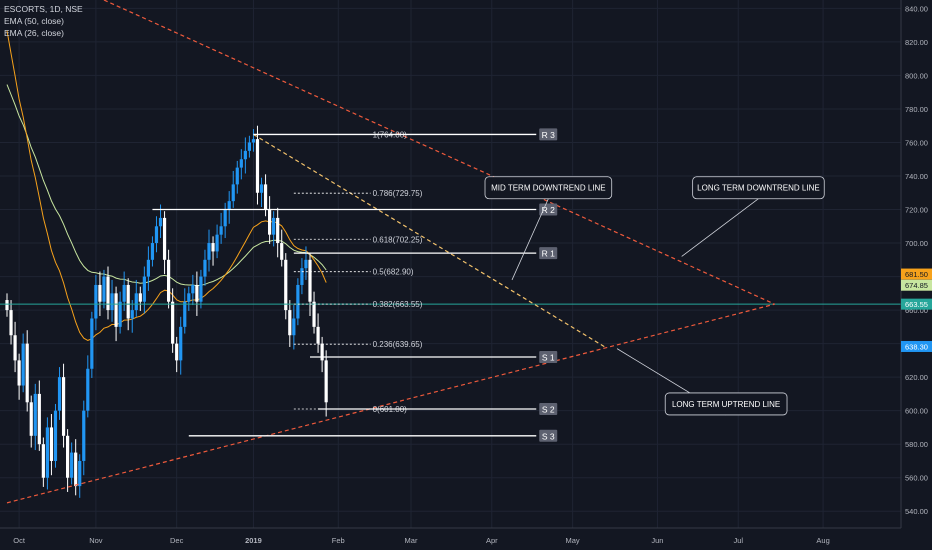  Describe the element at coordinates (822, 540) in the screenshot. I see `time-tick-label: Aug` at that location.